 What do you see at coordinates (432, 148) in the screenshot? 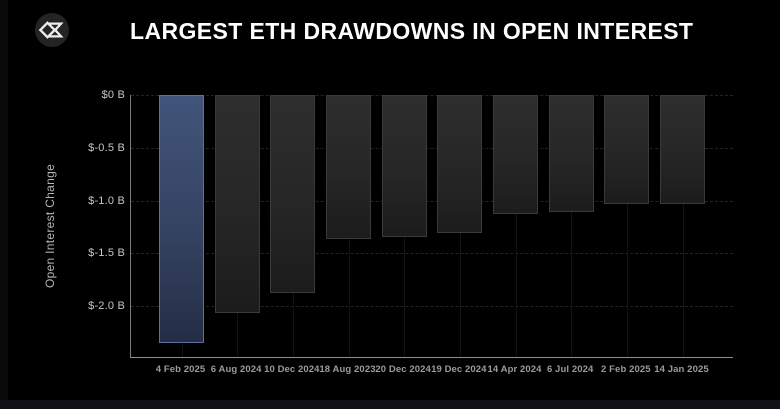
I see `gridline-$-0.5B` at bounding box center [432, 148].